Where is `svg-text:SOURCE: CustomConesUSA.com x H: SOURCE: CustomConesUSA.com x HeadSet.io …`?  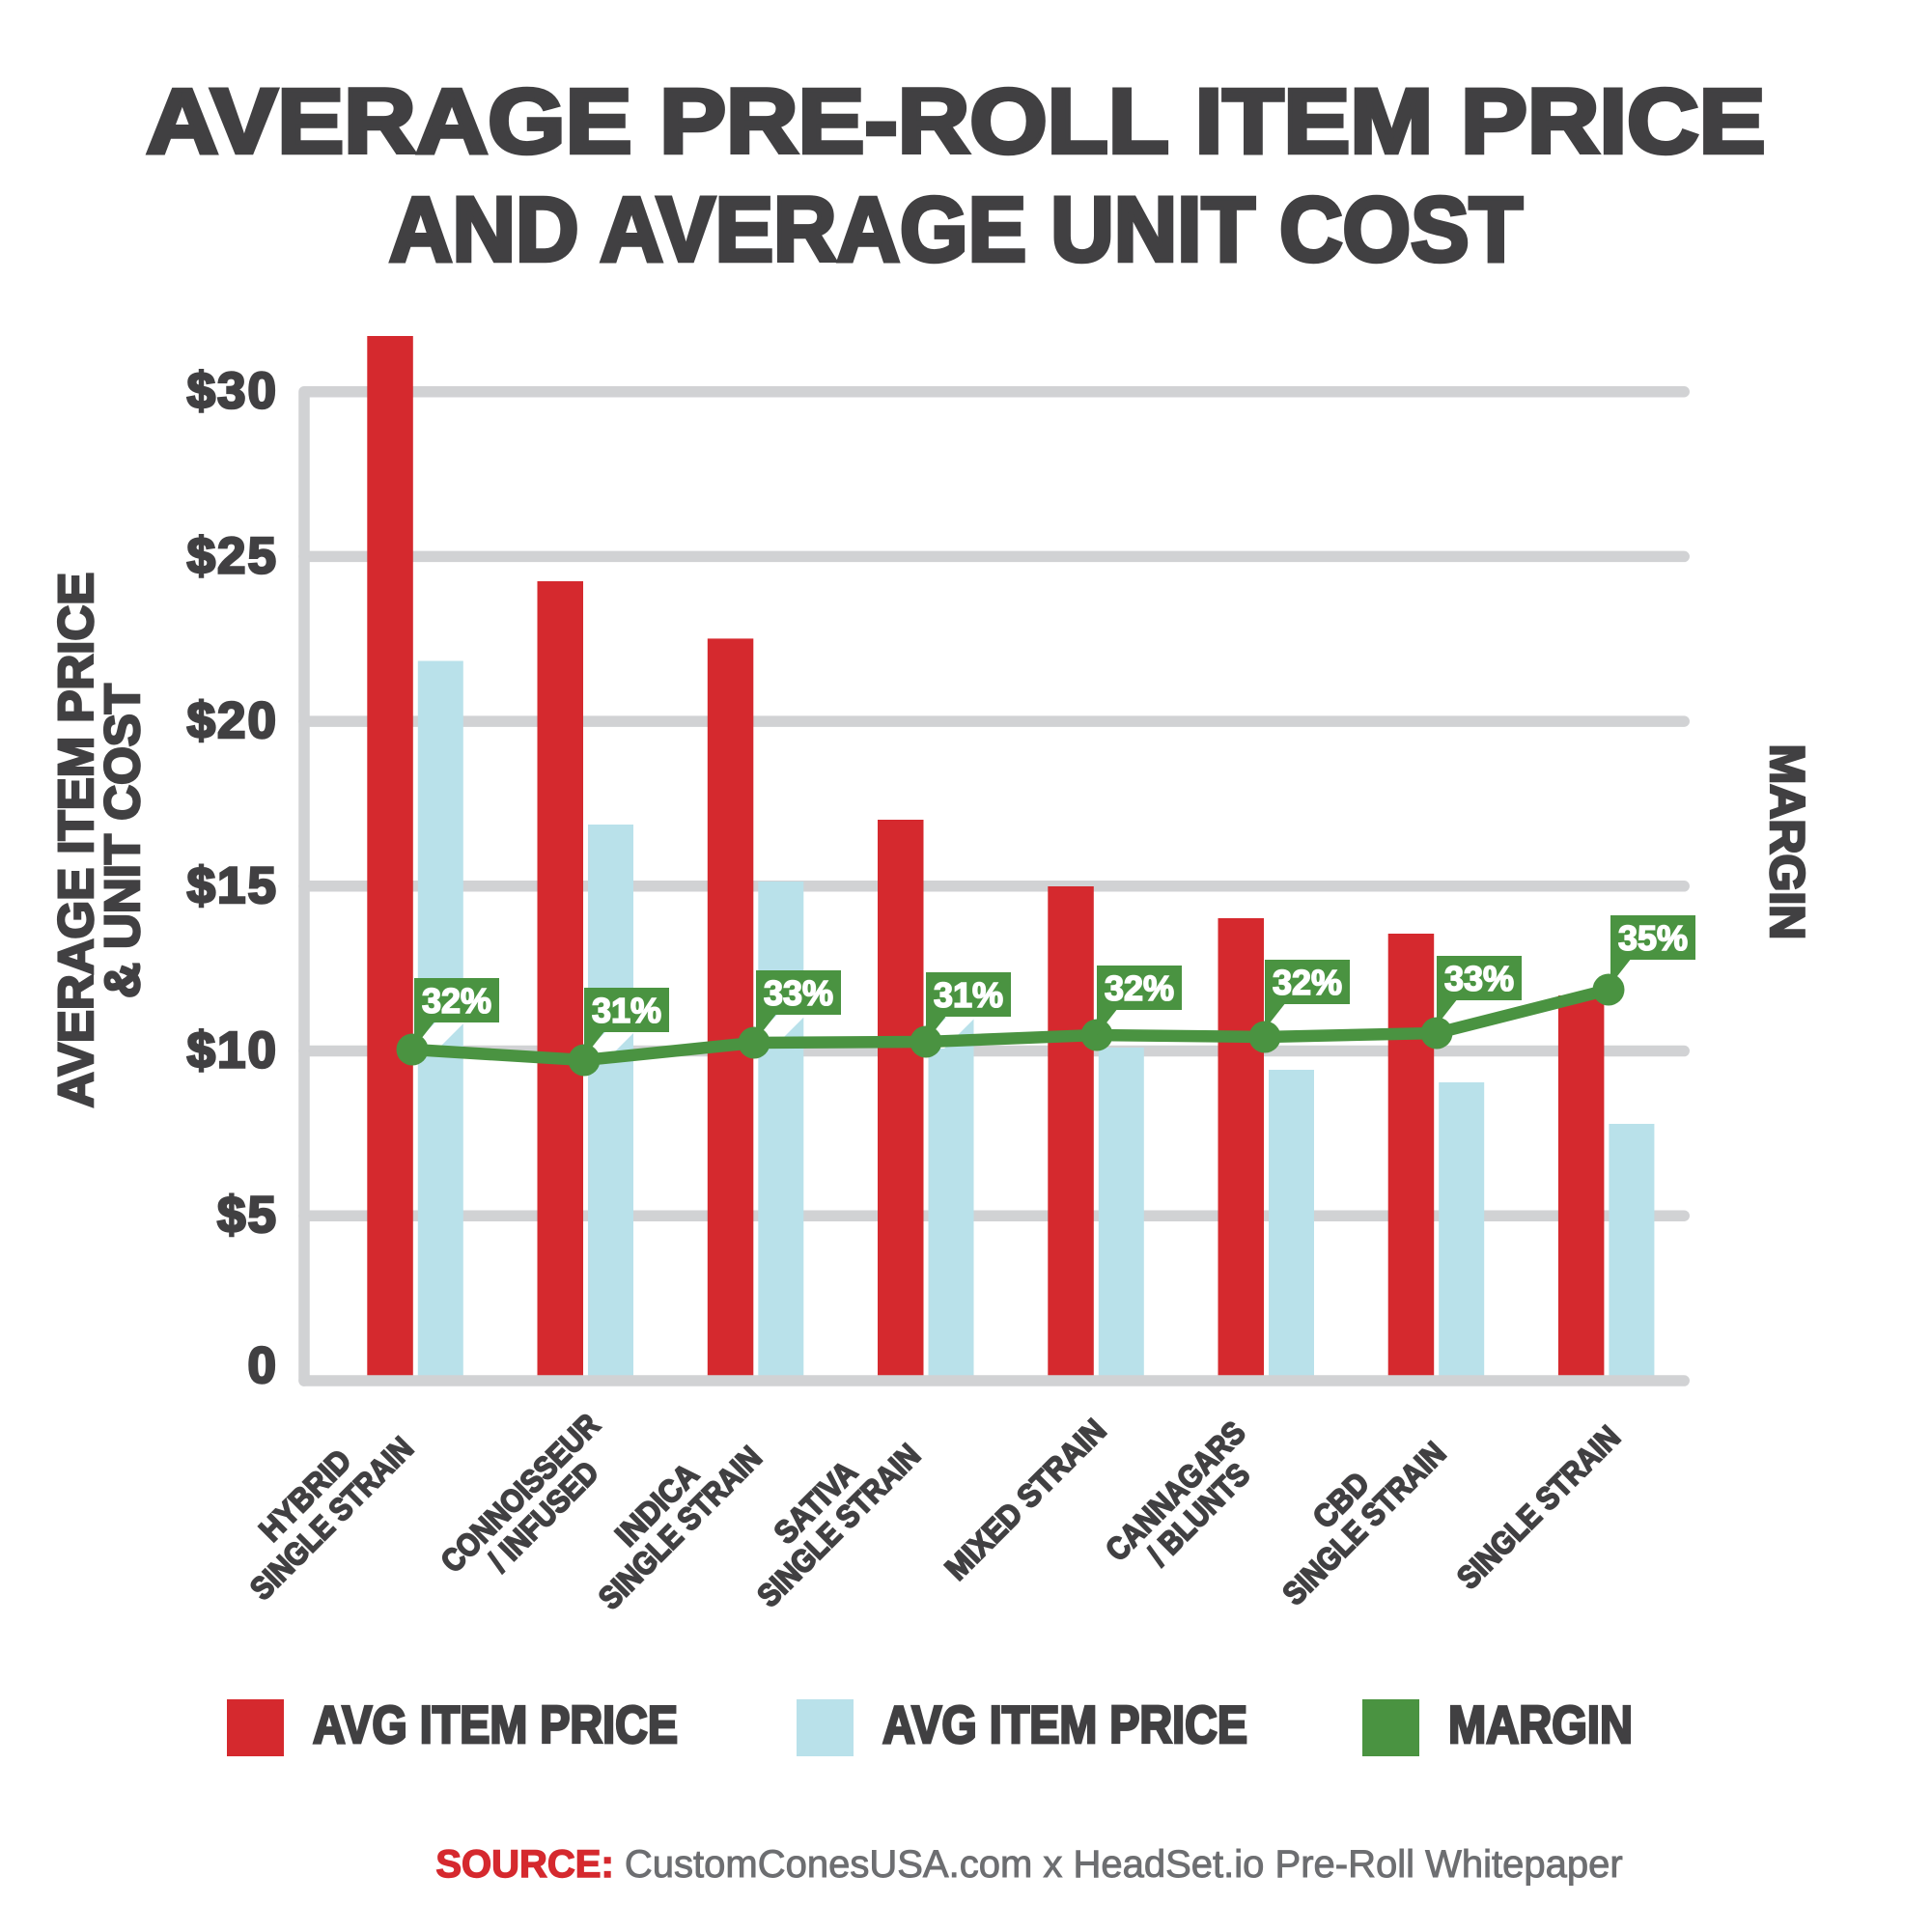
svg-text:SOURCE: CustomConesUSA.com x H: SOURCE: CustomConesUSA.com x HeadSet.io … is located at coordinates (1028, 1865).